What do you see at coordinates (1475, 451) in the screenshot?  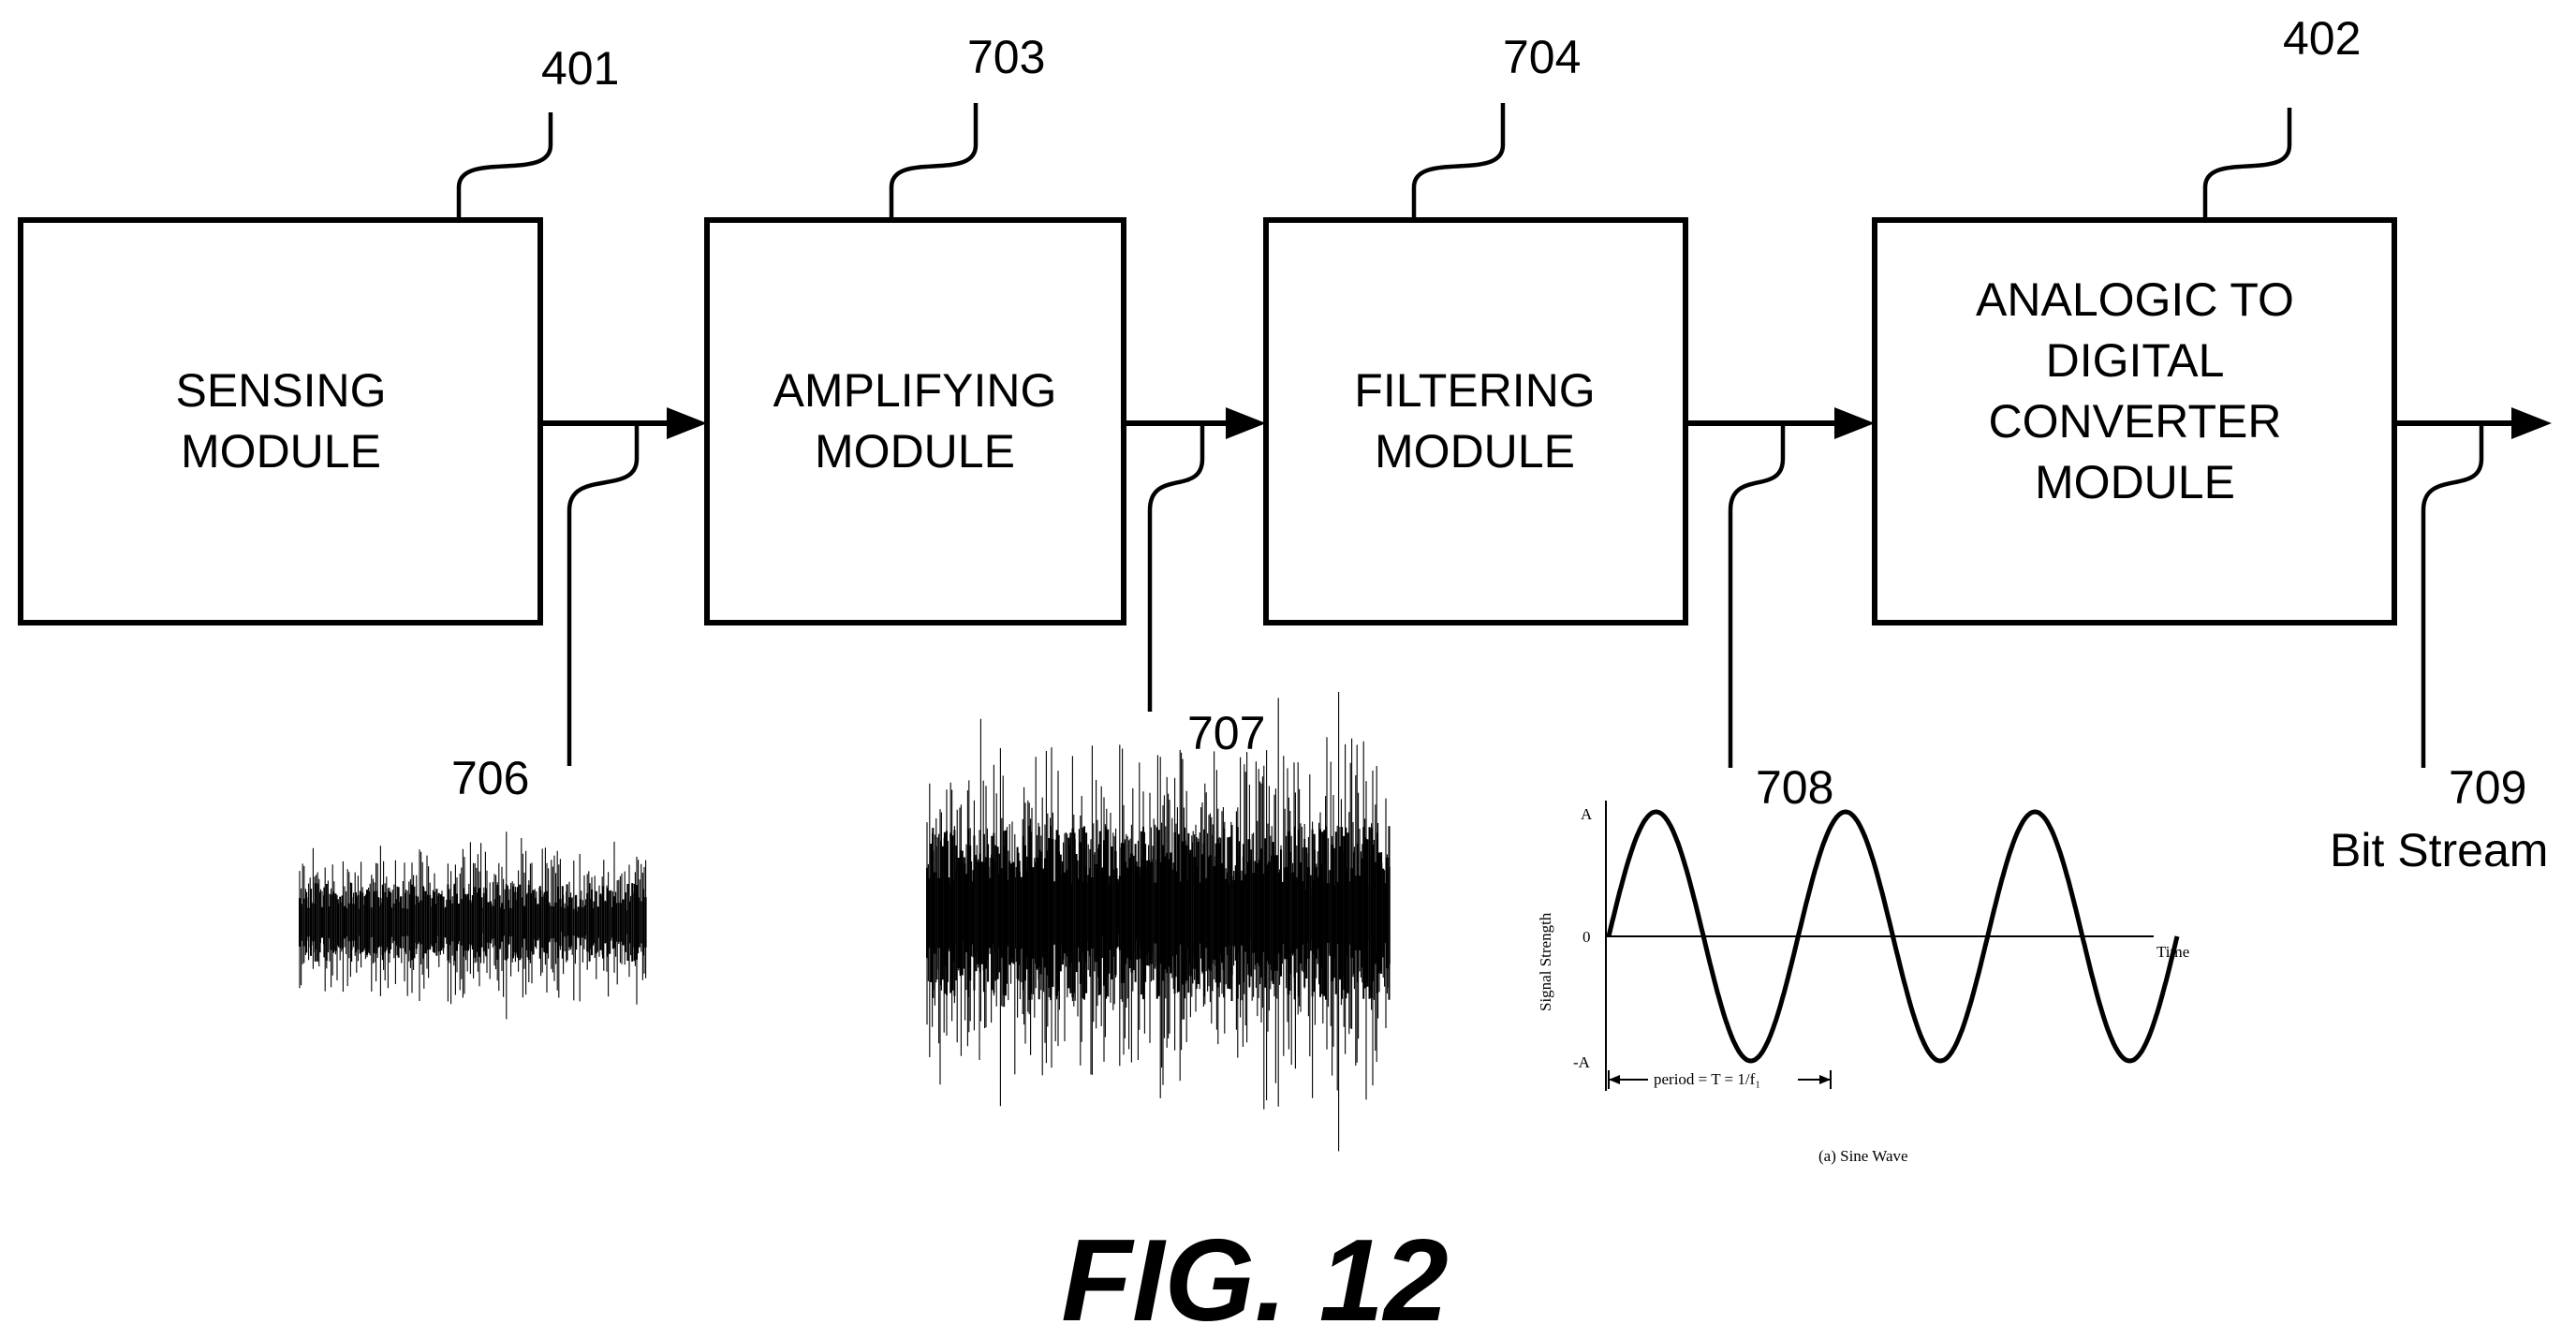 I see `filtering-module-label-line2: MODULE` at bounding box center [1475, 451].